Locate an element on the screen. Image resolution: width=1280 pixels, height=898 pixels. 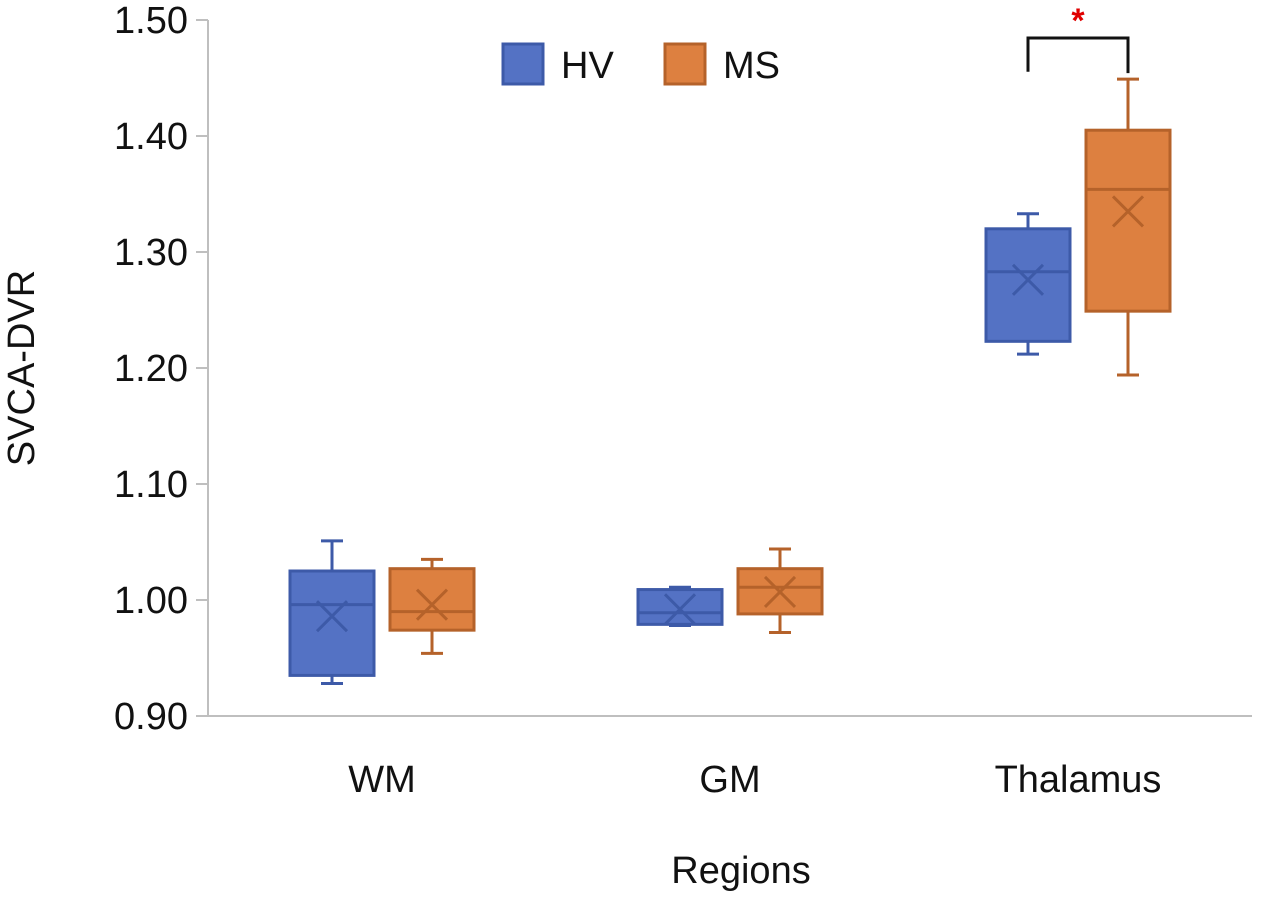
box-hv-gm is located at coordinates (680, 606).